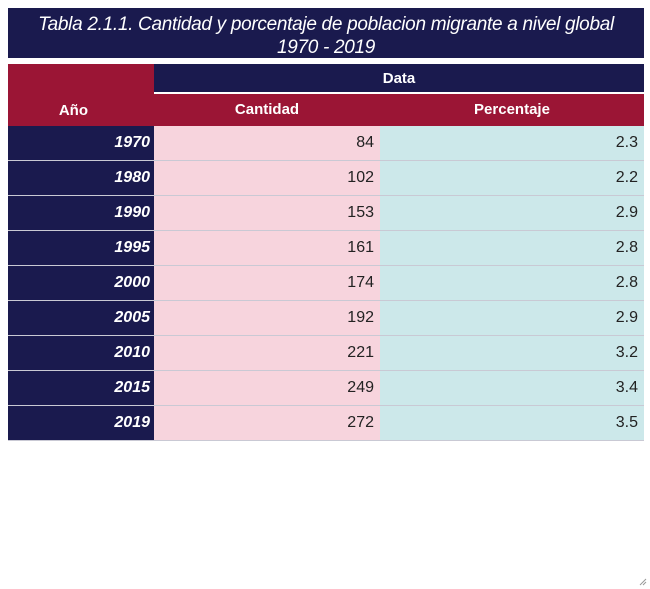 The image size is (650, 589). What do you see at coordinates (512, 143) in the screenshot?
I see `porcentaje-cell: 2.3` at bounding box center [512, 143].